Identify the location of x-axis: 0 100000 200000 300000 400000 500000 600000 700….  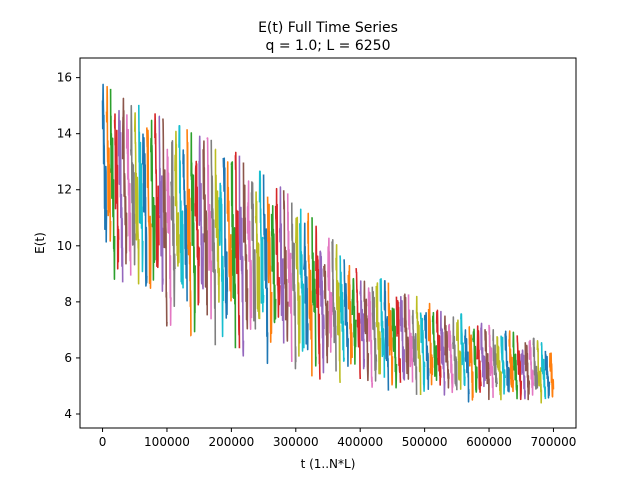
(337, 438).